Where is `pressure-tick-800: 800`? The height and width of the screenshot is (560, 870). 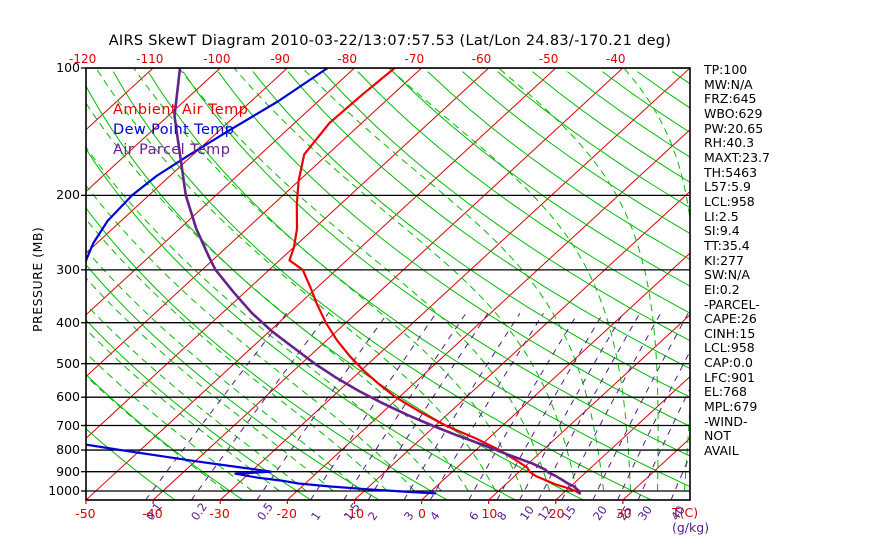
pressure-tick-800: 800 is located at coordinates (68, 450).